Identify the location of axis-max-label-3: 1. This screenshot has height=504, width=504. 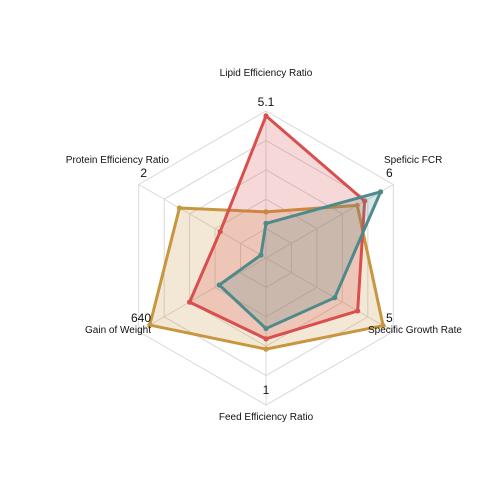
(266, 390).